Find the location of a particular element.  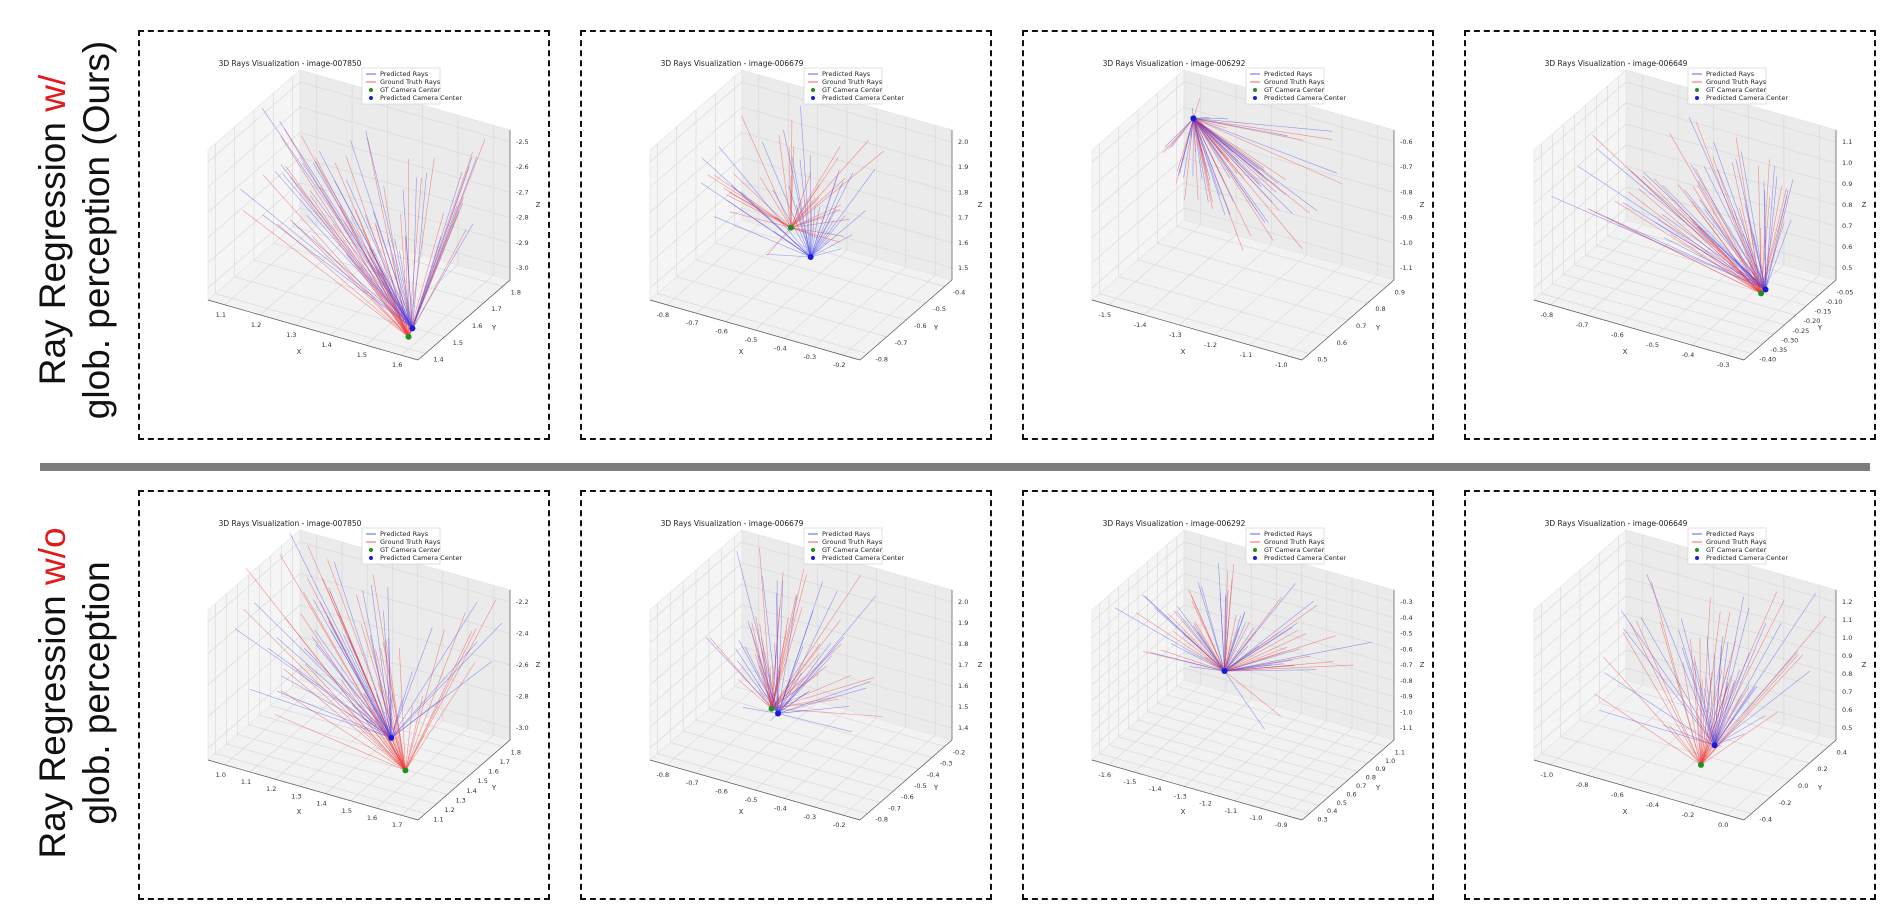

gt-camera-center is located at coordinates (405, 770).